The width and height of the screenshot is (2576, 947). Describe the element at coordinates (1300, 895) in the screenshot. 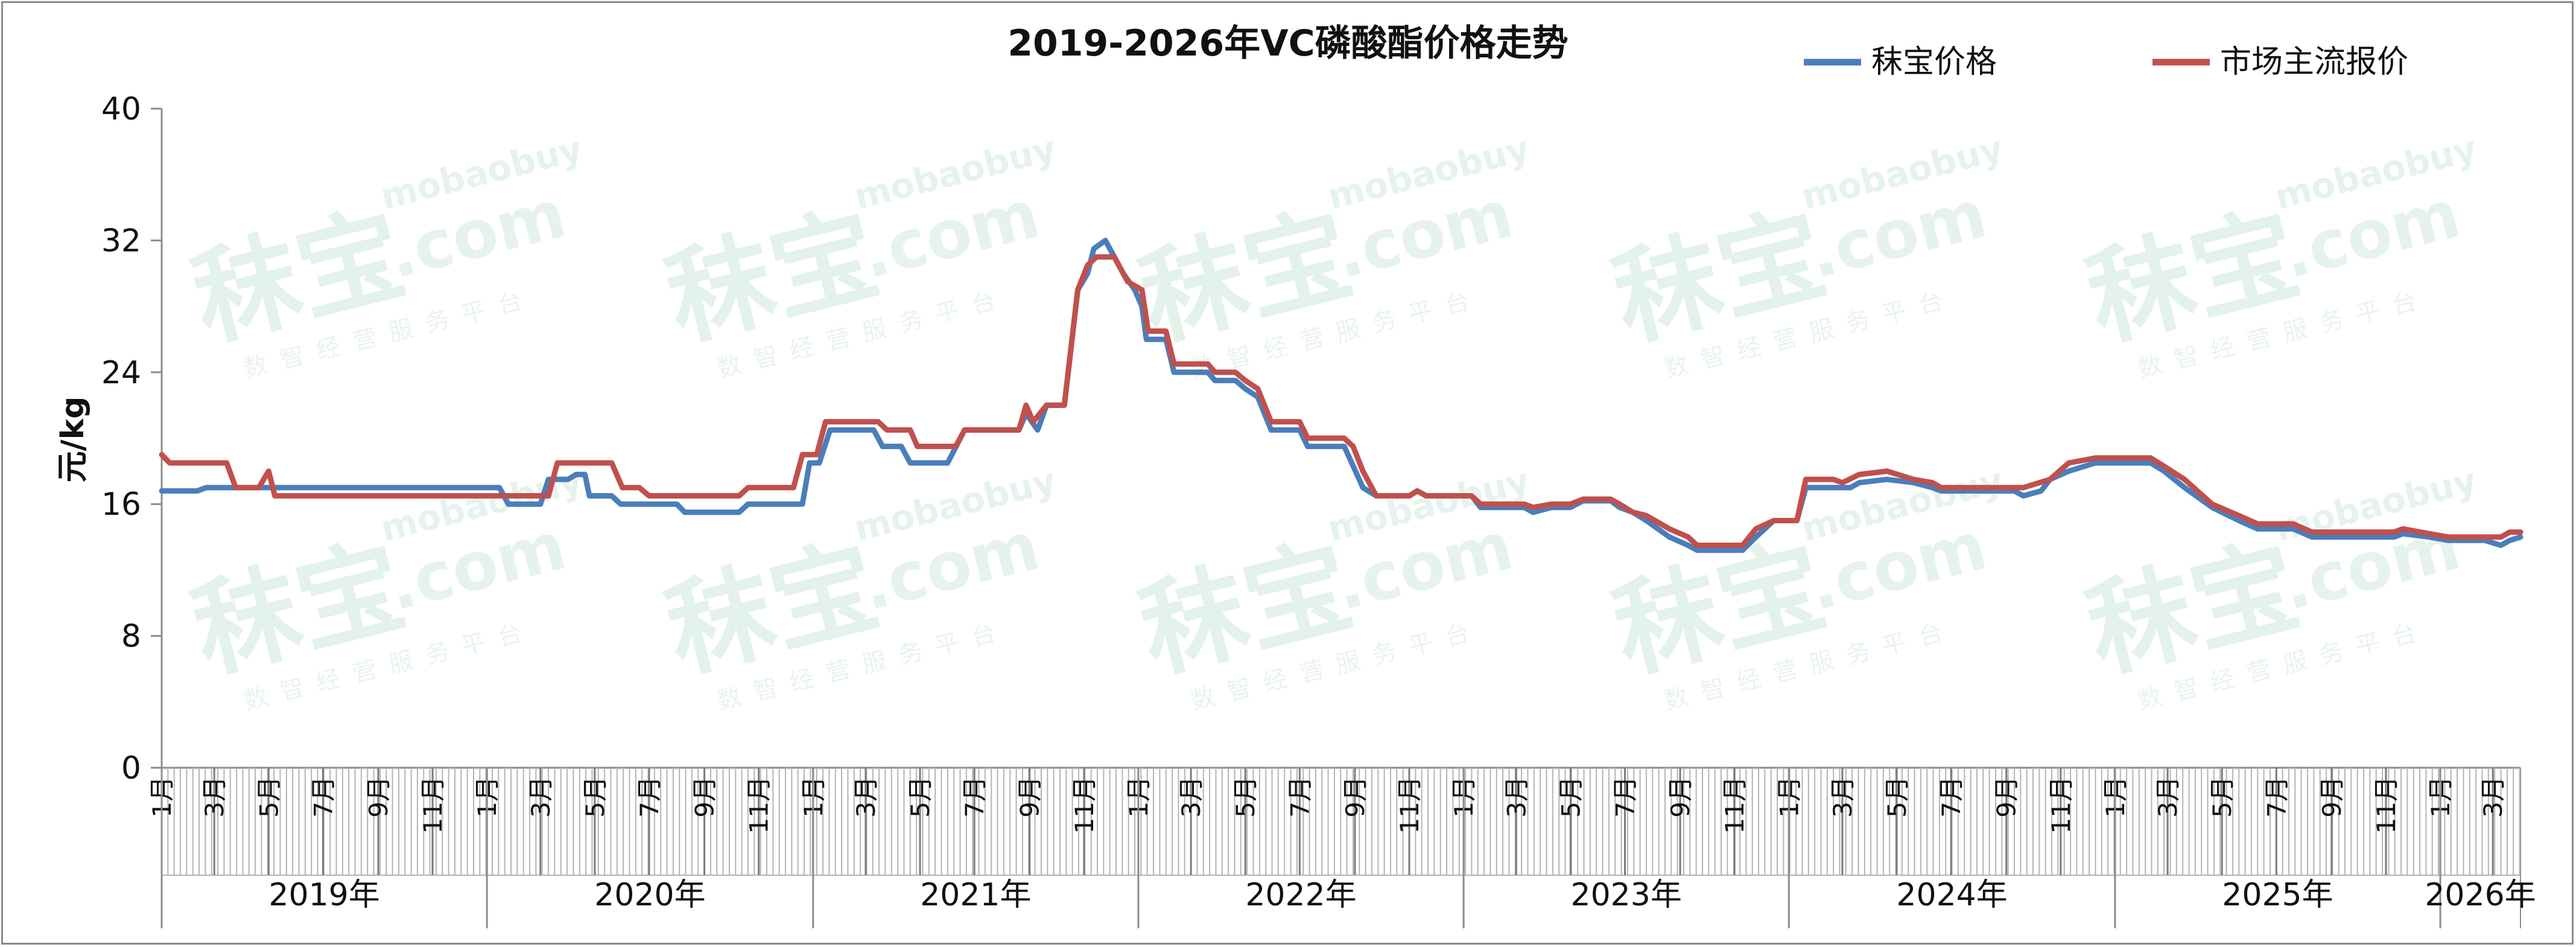

I see `x-year-label: 2022年` at that location.